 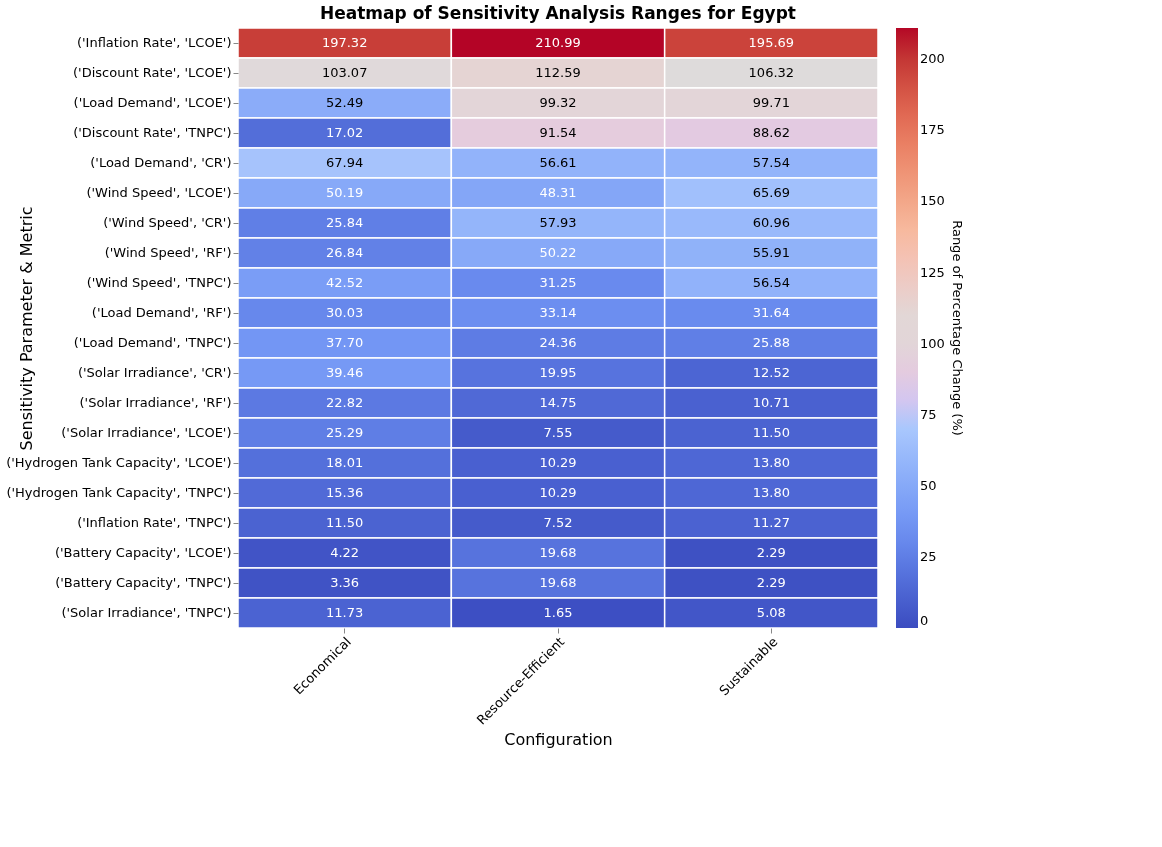 What do you see at coordinates (771, 102) in the screenshot?
I see `data-label: 99.71` at bounding box center [771, 102].